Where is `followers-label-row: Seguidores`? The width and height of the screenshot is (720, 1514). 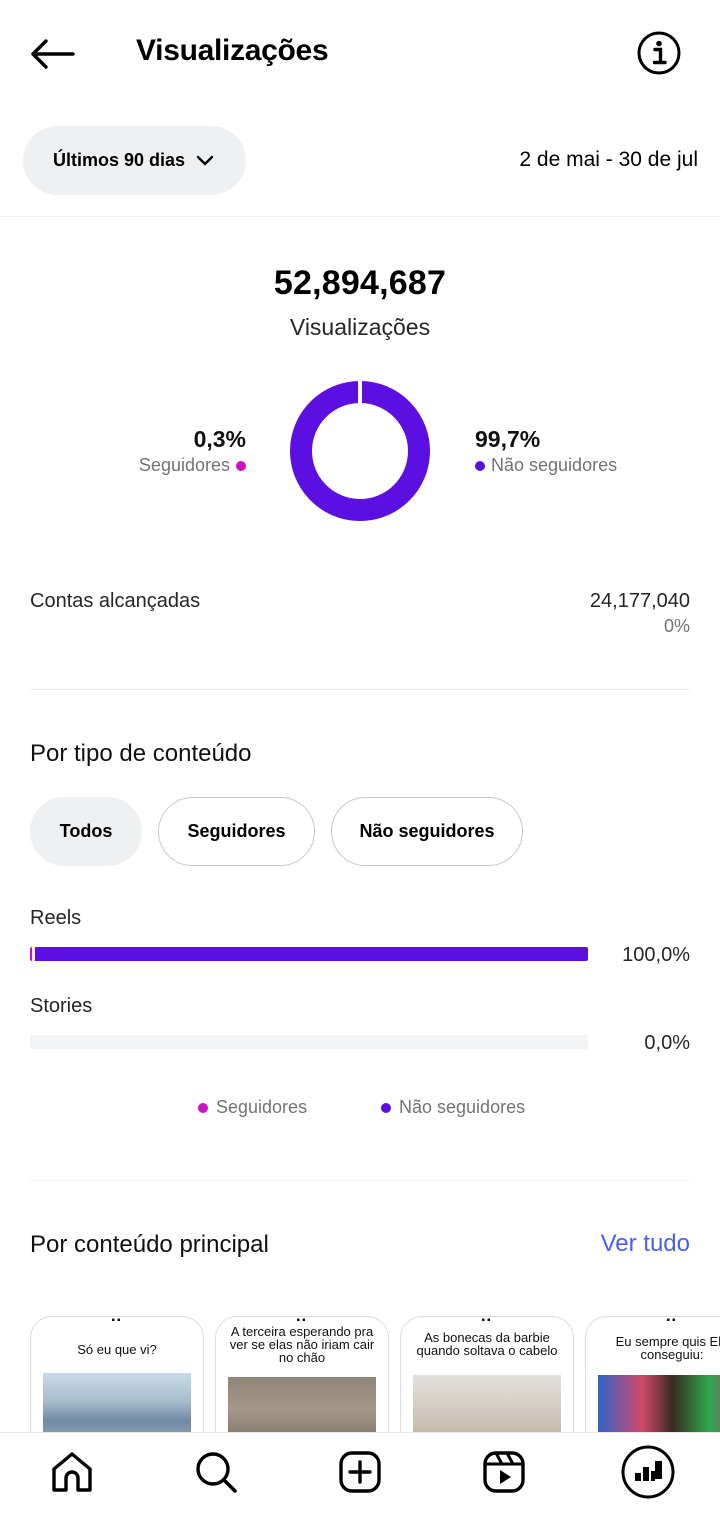 followers-label-row: Seguidores is located at coordinates (192, 465).